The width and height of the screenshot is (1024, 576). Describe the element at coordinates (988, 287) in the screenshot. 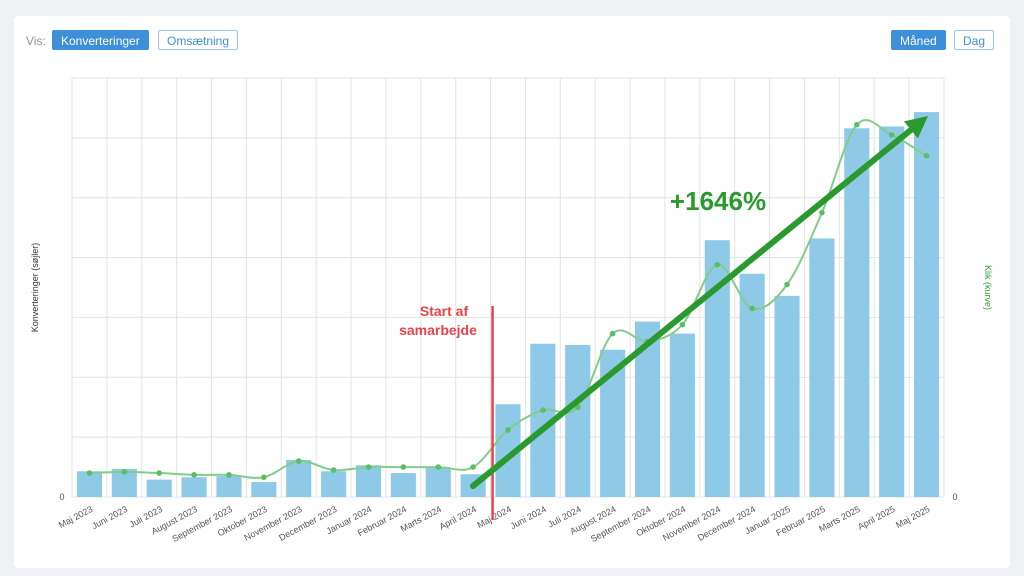

I see `y2-axis-title: Klik (kurve)` at that location.